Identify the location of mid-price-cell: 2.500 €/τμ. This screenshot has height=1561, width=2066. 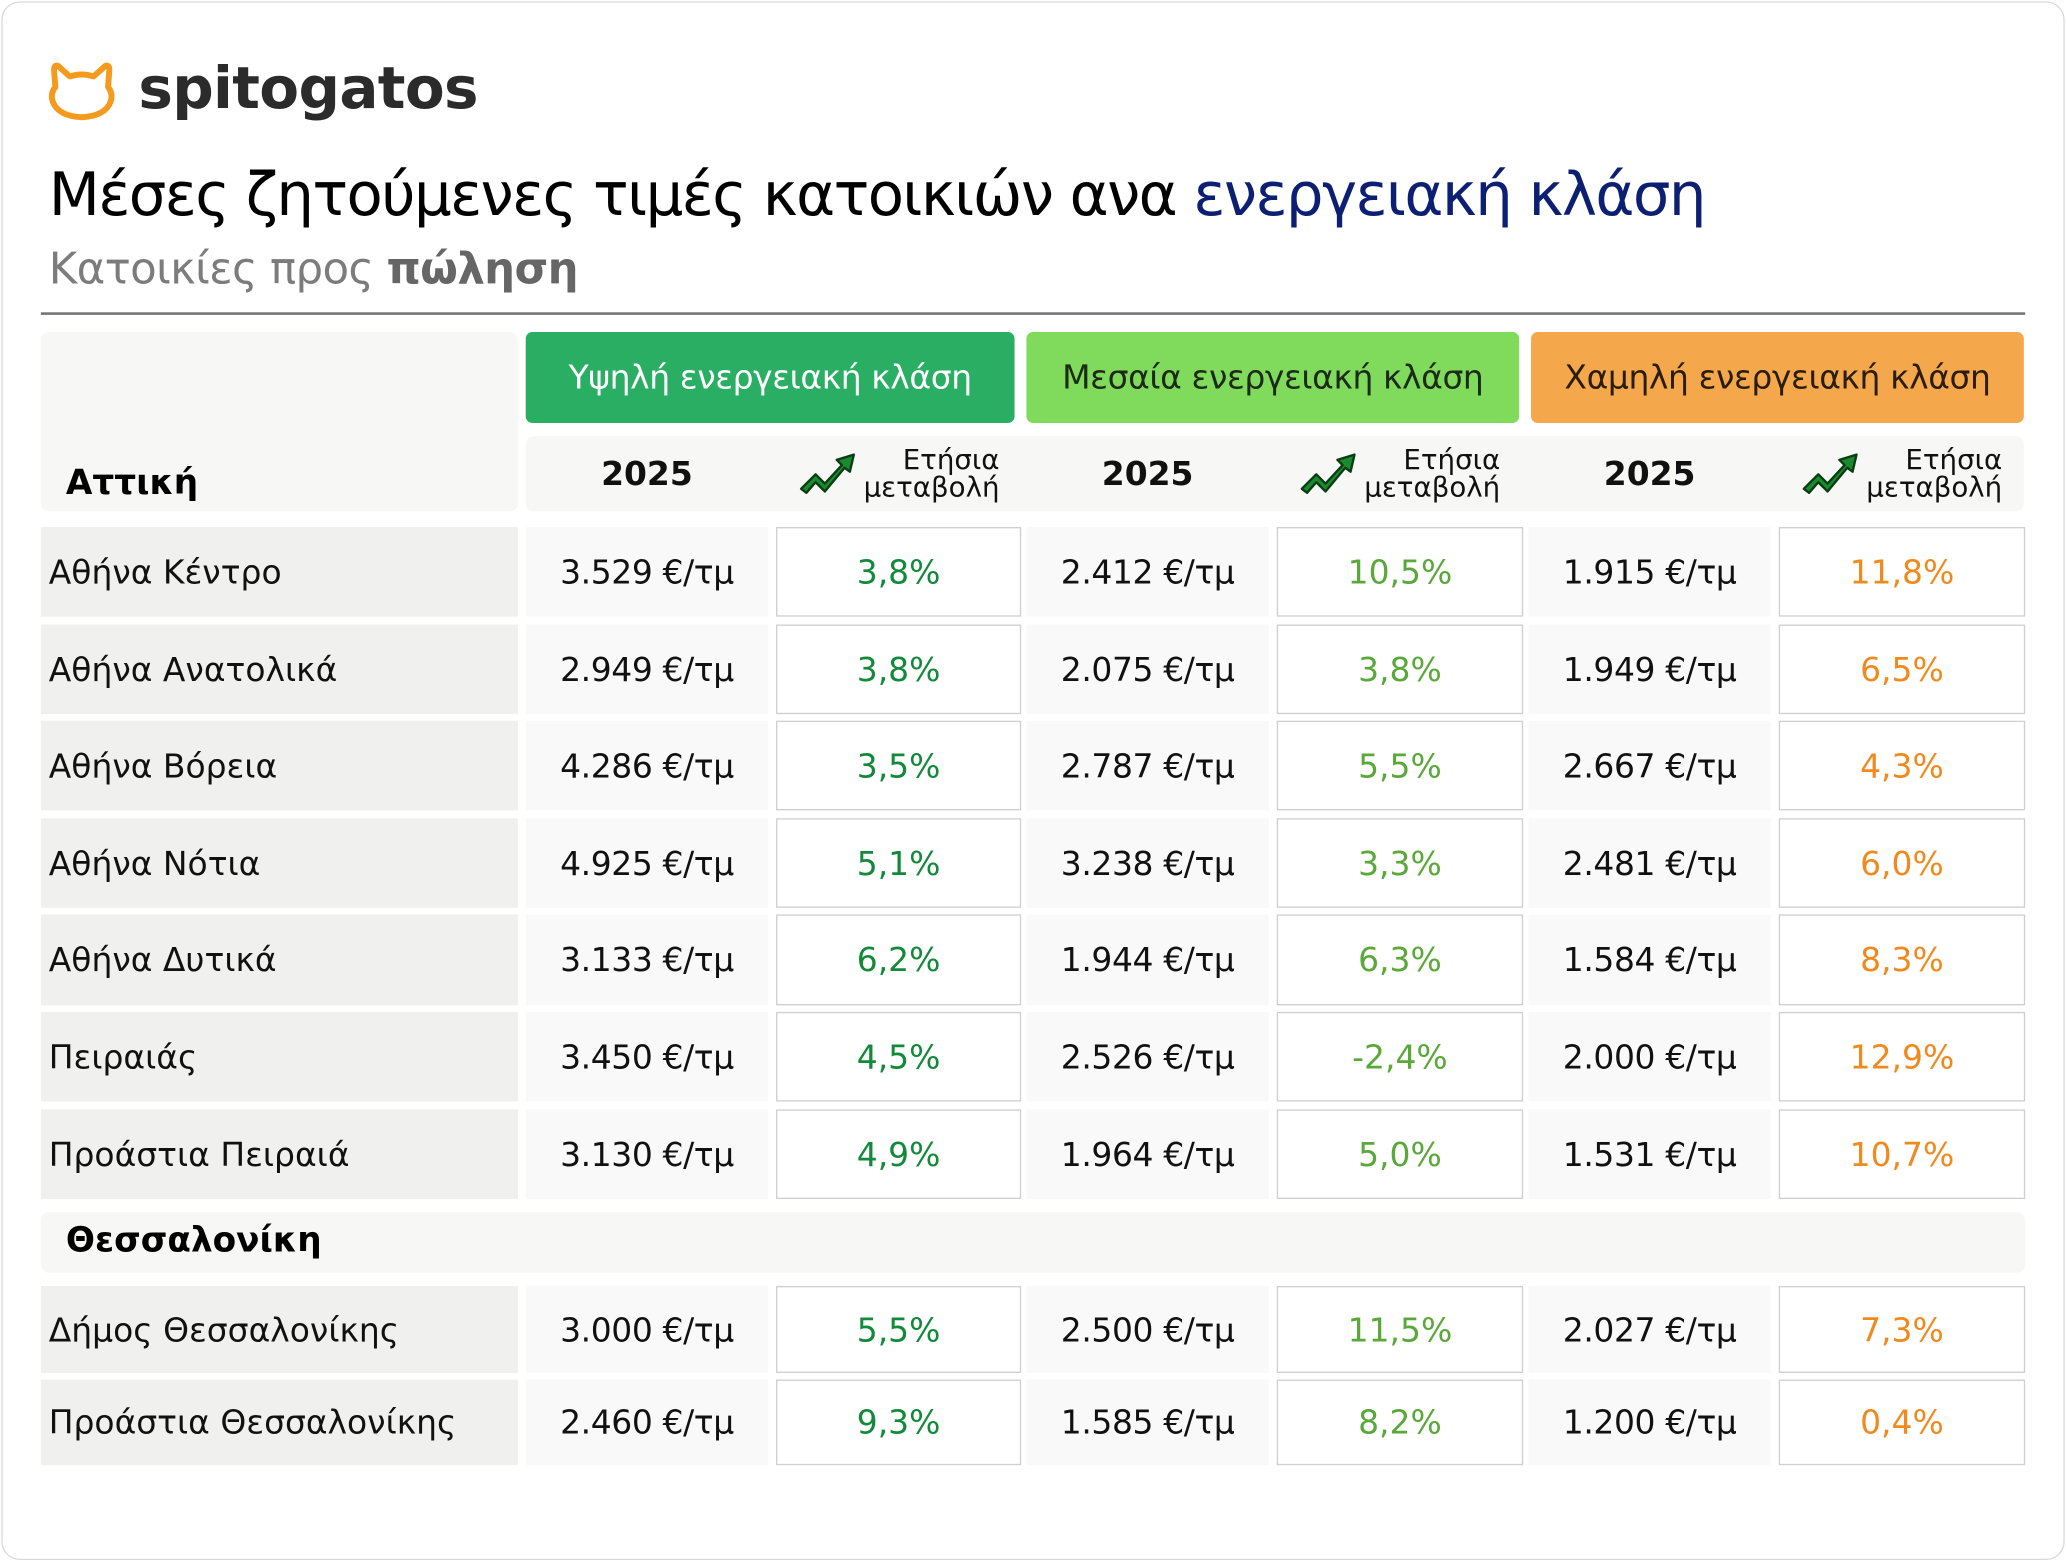
(1147, 1329).